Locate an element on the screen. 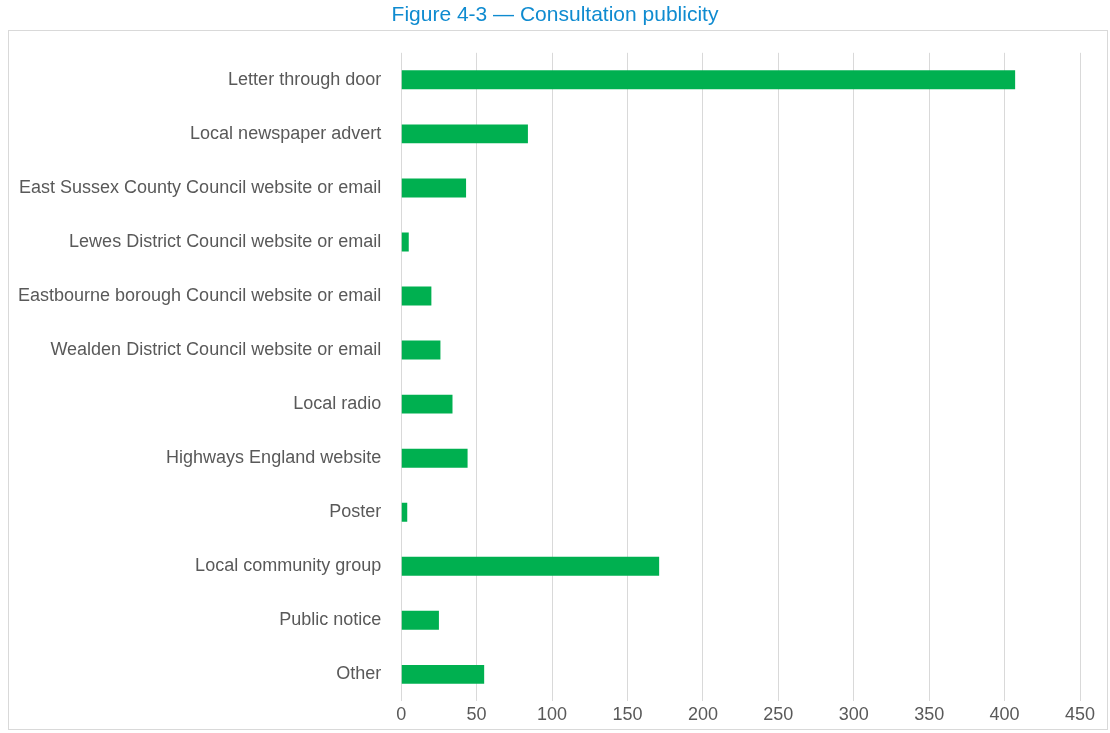 The width and height of the screenshot is (1110, 733). x-tick-label: 200 is located at coordinates (702, 714).